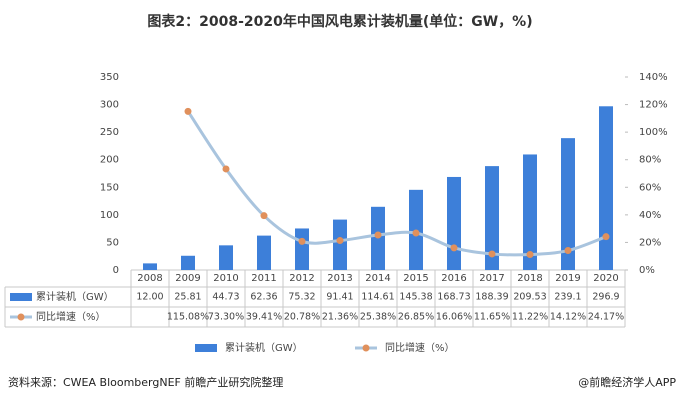 The width and height of the screenshot is (681, 402). Describe the element at coordinates (225, 278) in the screenshot. I see `x-tick-label: 2010` at that location.